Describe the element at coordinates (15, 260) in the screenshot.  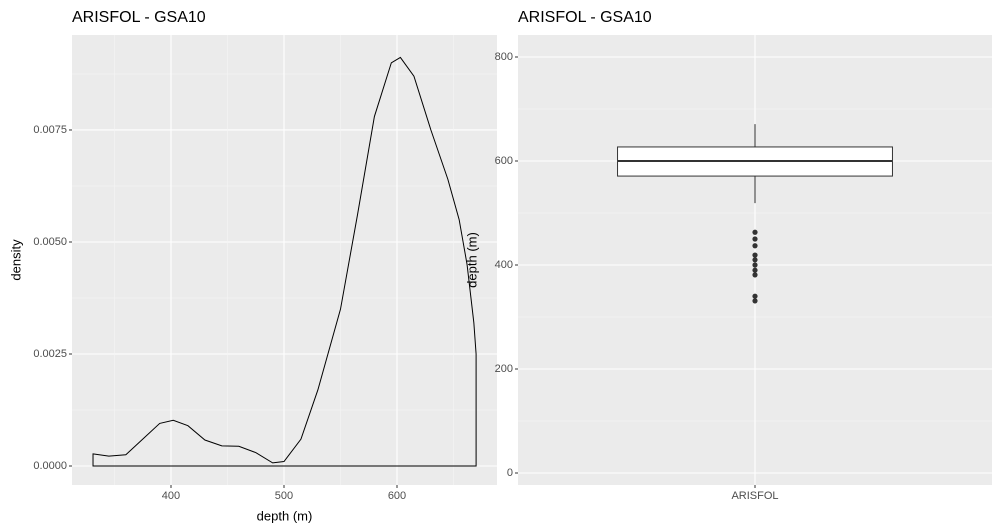
I see `y-axis-title: density` at that location.